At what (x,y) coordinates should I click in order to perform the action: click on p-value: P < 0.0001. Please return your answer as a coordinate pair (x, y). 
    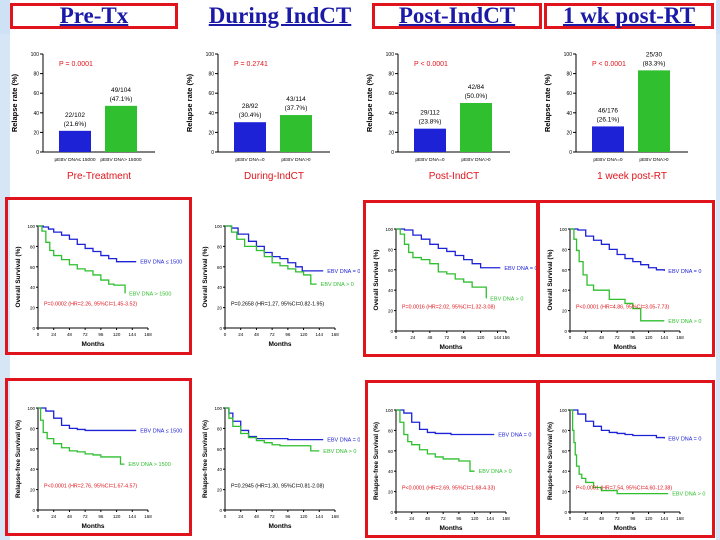
    Looking at the image, I should click on (431, 64).